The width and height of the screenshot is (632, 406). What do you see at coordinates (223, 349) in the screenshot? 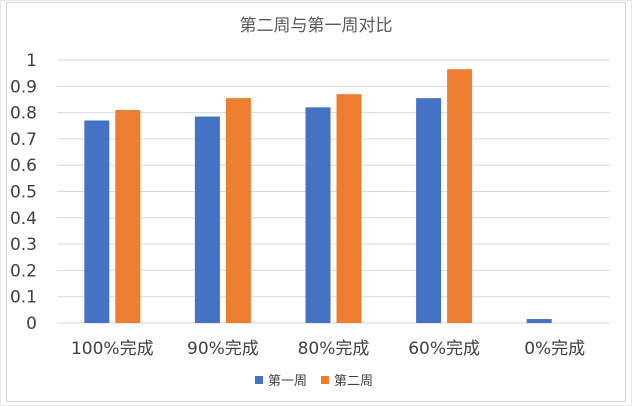
I see `x-tick-label: 90%完成` at bounding box center [223, 349].